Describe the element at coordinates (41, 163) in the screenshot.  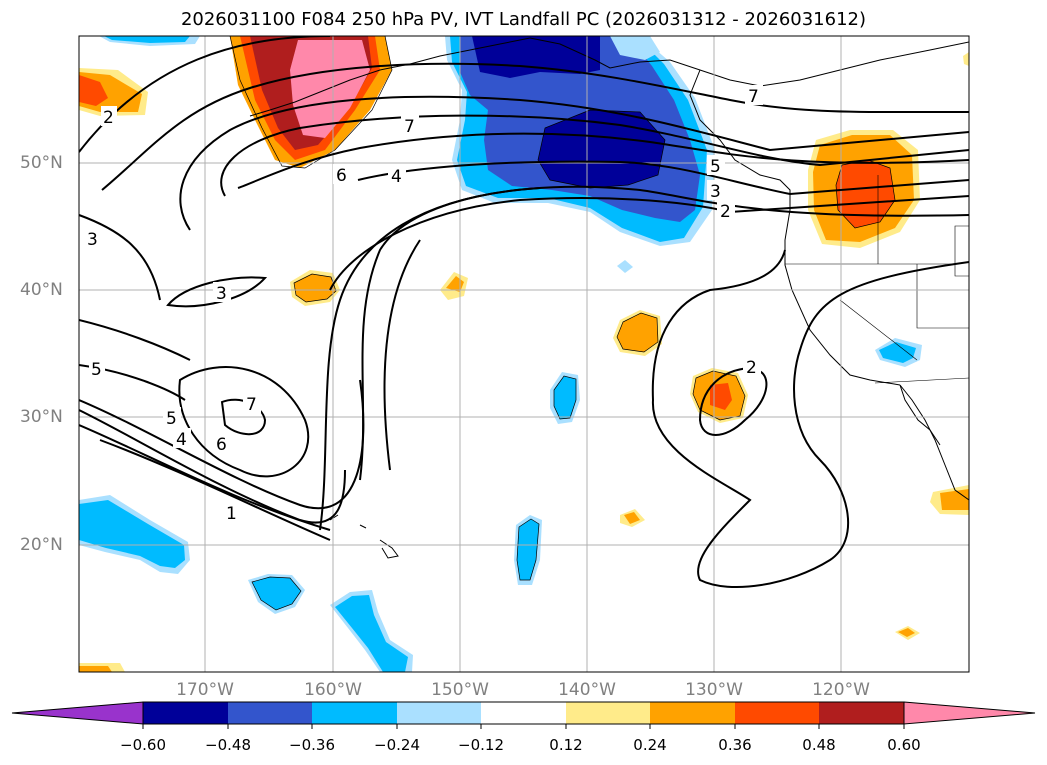
I see `lat-label: 50°N` at that location.